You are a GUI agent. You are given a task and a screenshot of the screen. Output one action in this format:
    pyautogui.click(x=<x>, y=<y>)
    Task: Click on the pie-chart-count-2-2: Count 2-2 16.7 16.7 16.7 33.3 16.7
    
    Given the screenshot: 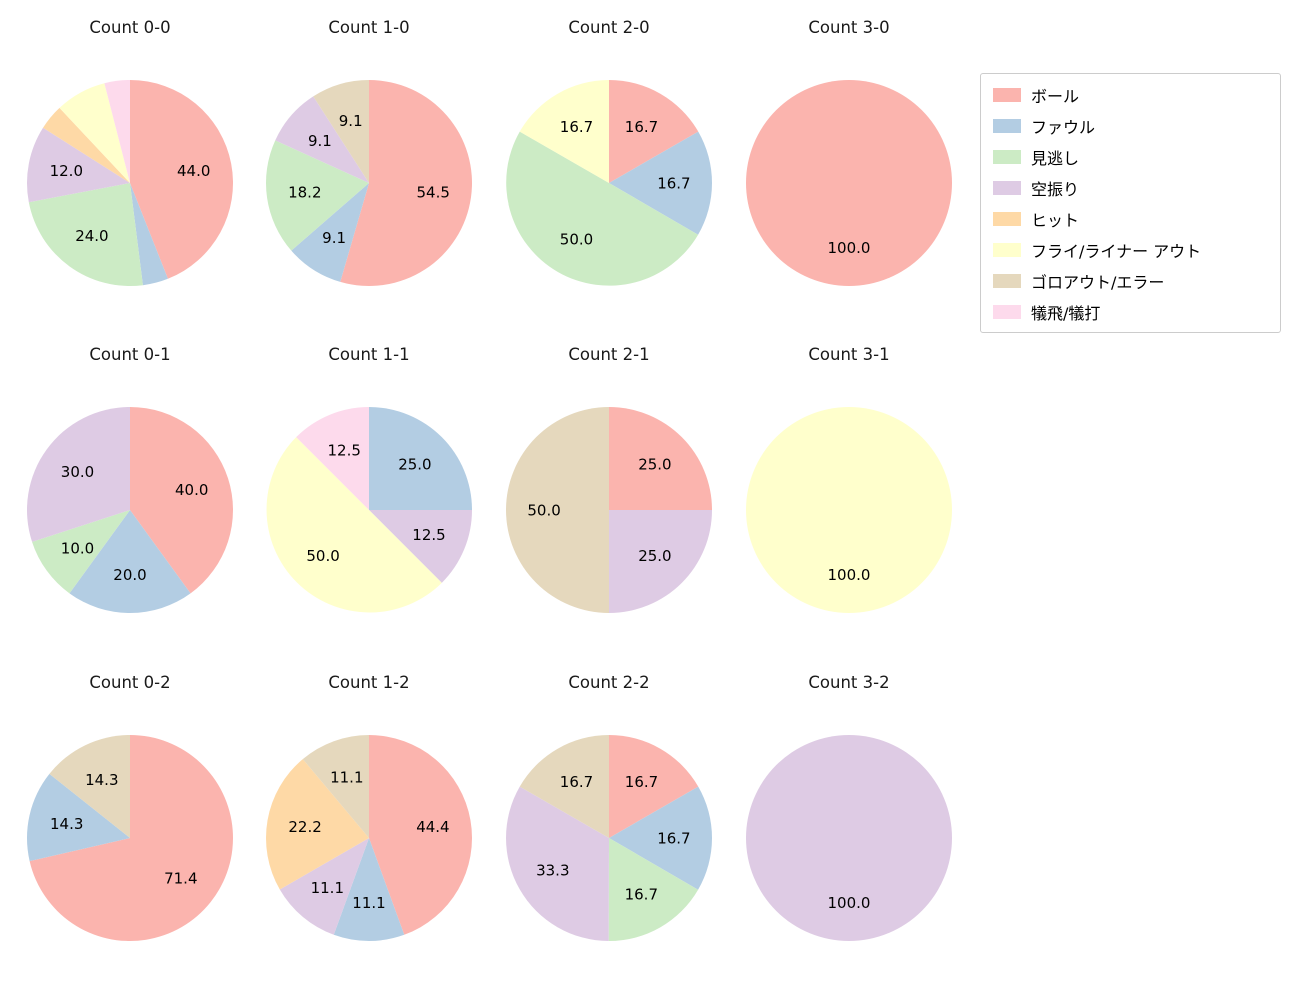 What is the action you would take?
    pyautogui.click(x=609, y=807)
    